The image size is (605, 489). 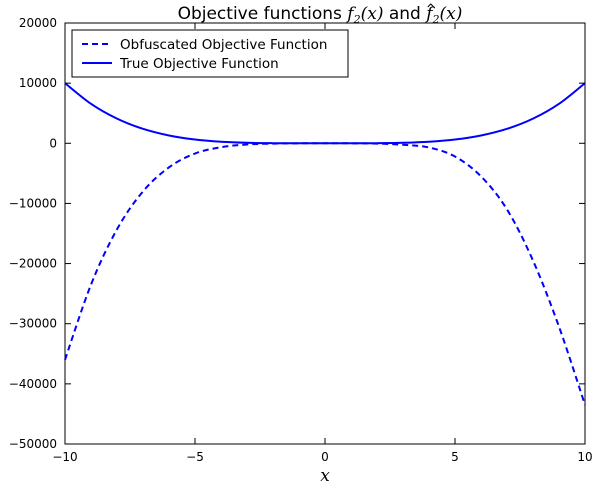 What do you see at coordinates (53, 143) in the screenshot?
I see `y-tick-label: 0` at bounding box center [53, 143].